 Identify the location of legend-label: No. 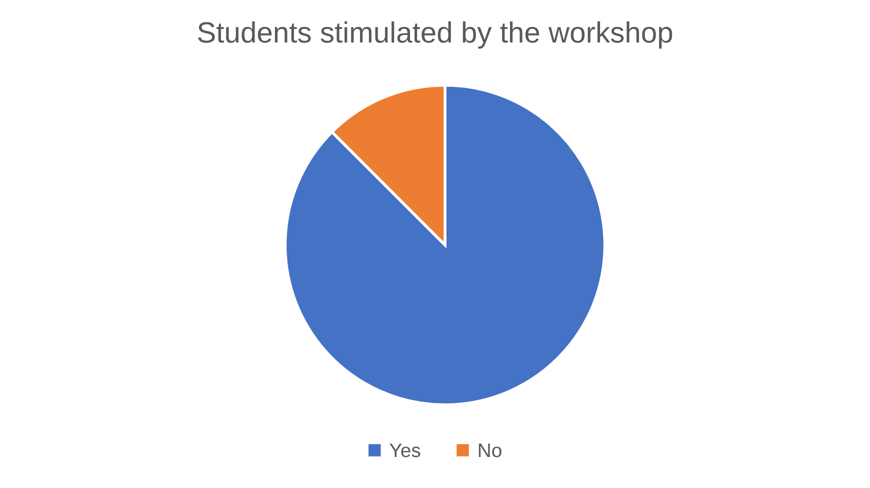
(490, 451).